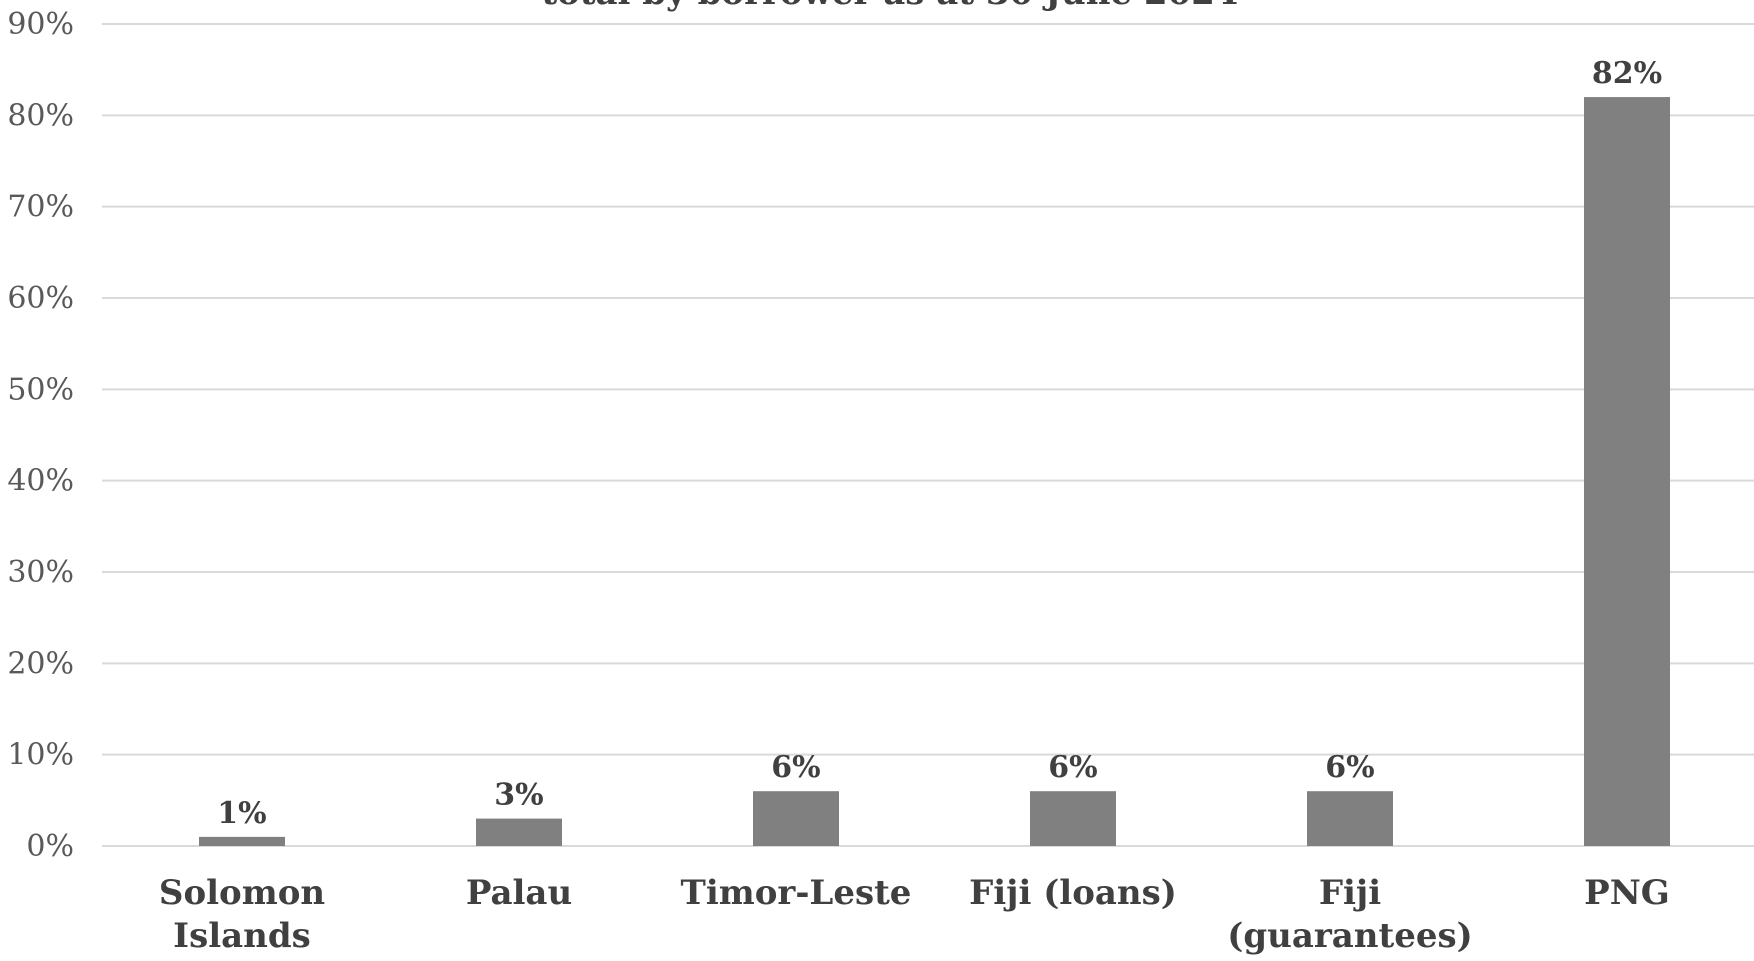 The width and height of the screenshot is (1754, 961). I want to click on category-label: Palau, so click(519, 893).